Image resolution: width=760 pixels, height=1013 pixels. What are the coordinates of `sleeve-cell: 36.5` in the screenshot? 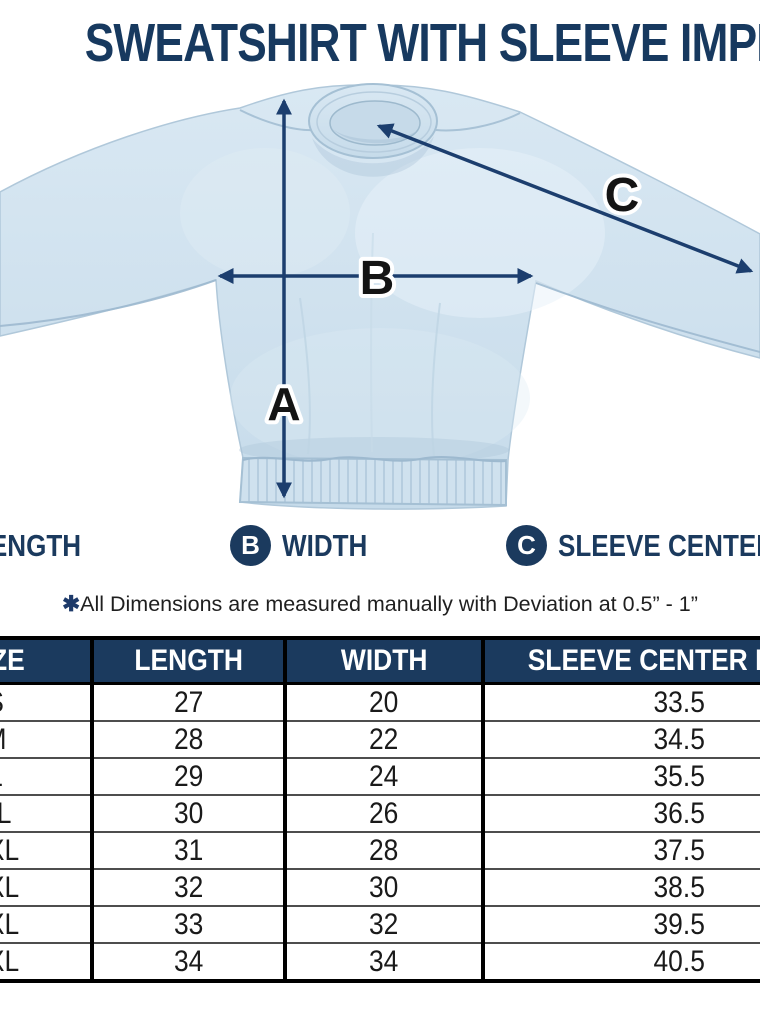 It's located at (620, 813).